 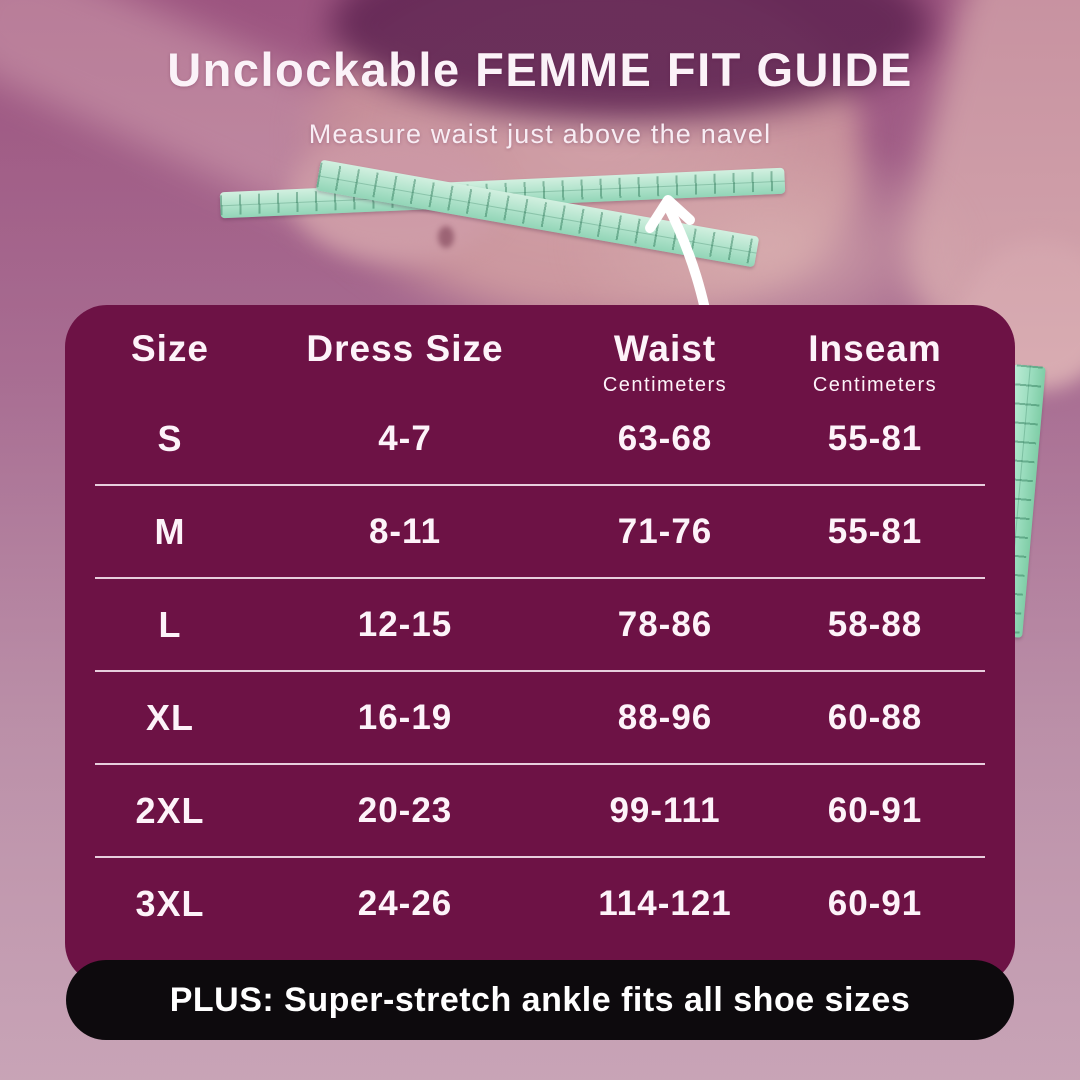 What do you see at coordinates (540, 809) in the screenshot?
I see `table-row-2xl: 2XL 20-23 99-111 60-91` at bounding box center [540, 809].